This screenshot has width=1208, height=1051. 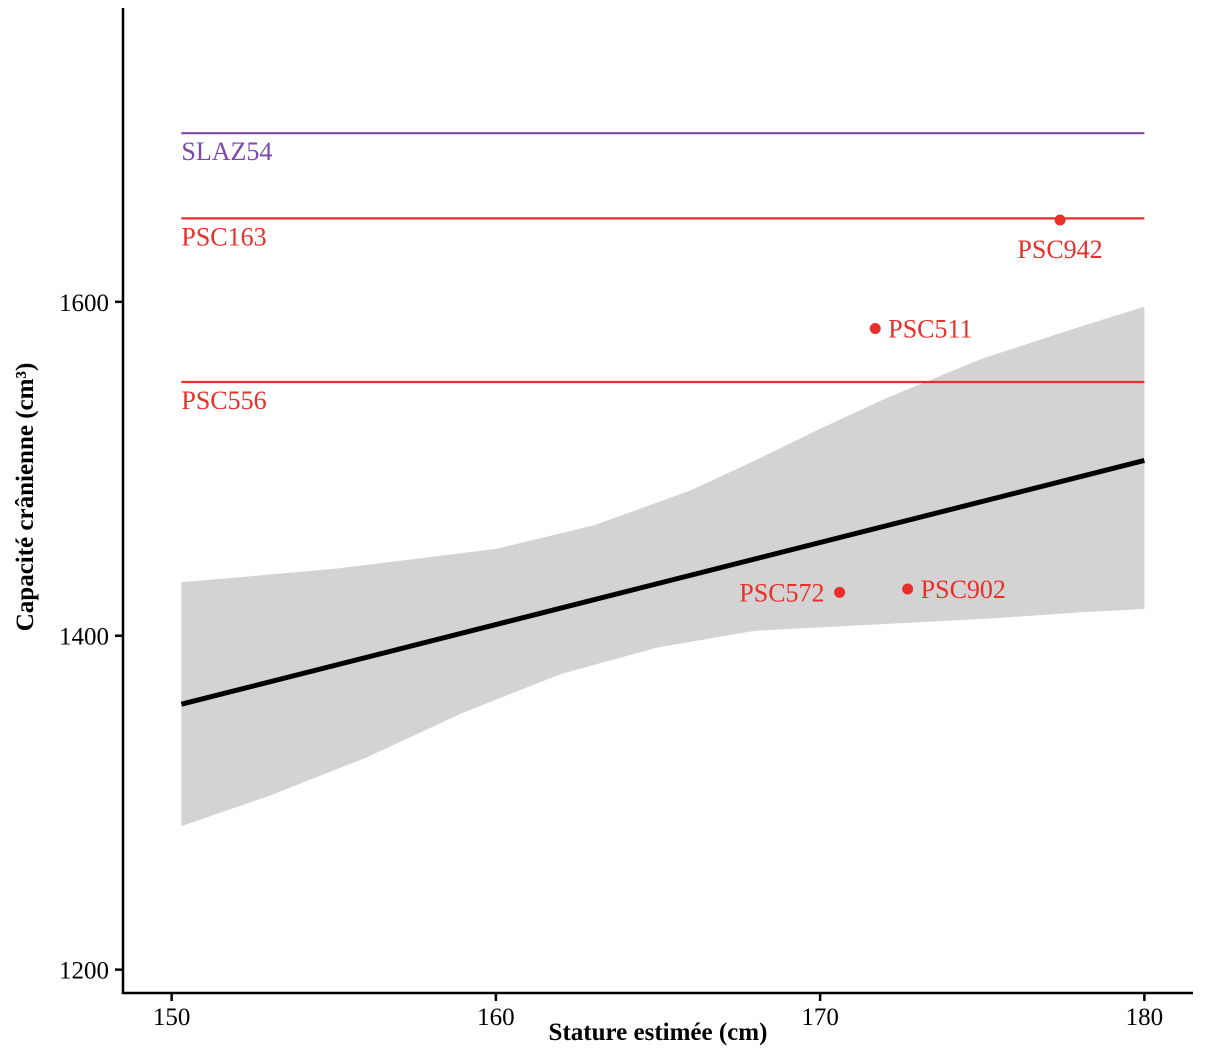 What do you see at coordinates (1145, 1017) in the screenshot?
I see `x-tick-label: 180` at bounding box center [1145, 1017].